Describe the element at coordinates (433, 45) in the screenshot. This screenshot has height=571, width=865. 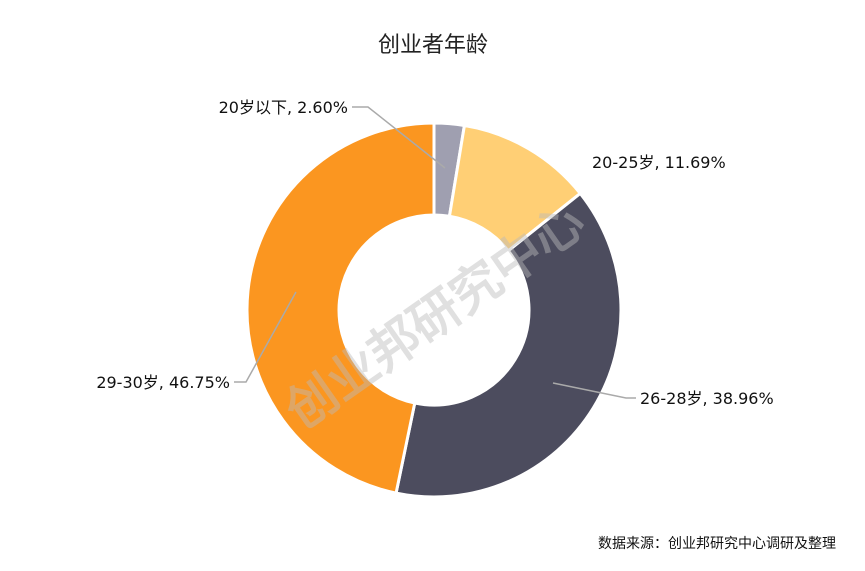
I see `chart-title: 创业者年龄` at that location.